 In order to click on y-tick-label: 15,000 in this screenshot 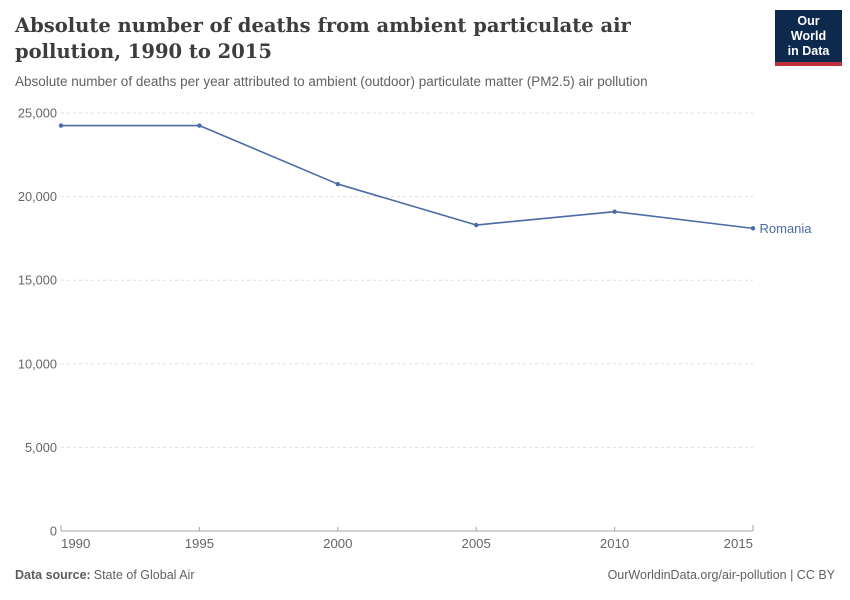, I will do `click(37, 280)`.